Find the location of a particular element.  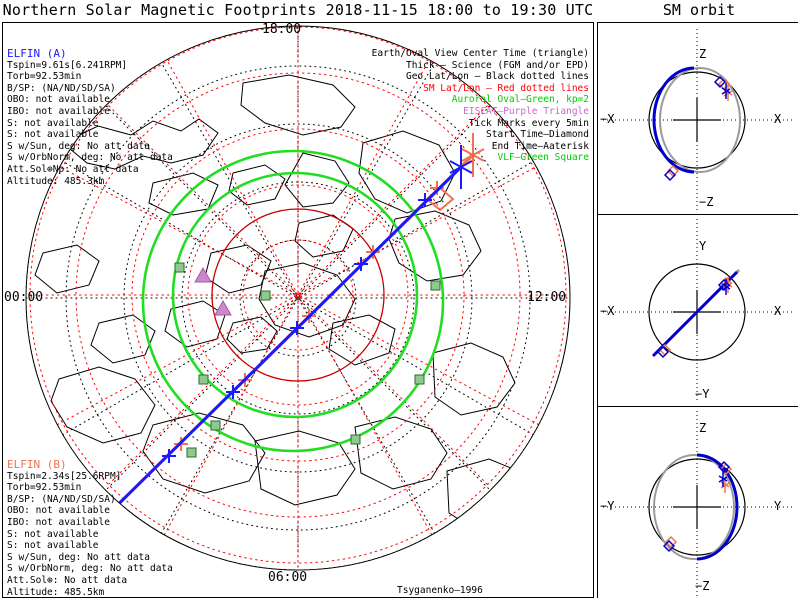

sm-panel-y-x: Y −Y −X X is located at coordinates (697, 310).